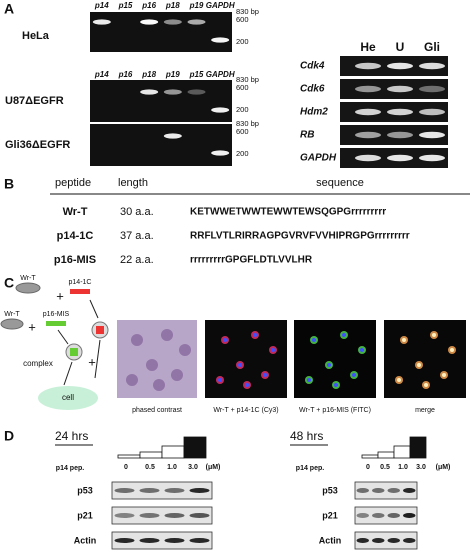 This screenshot has height=553, width=474. What do you see at coordinates (75, 260) in the screenshot?
I see `peptide-name: p16-MIS` at bounding box center [75, 260].